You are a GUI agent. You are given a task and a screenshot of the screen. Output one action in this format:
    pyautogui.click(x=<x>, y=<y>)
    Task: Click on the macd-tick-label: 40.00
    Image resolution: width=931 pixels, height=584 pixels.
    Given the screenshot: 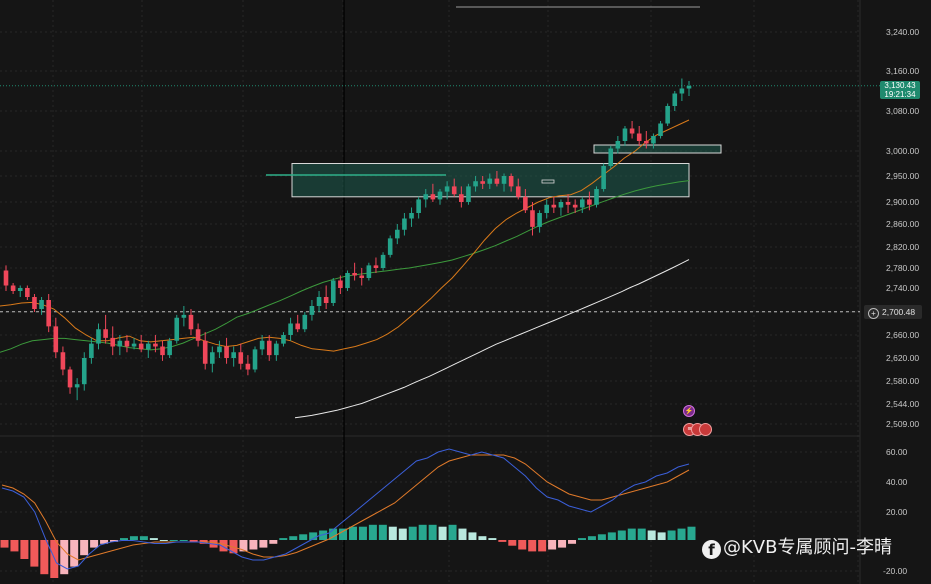 What is the action you would take?
    pyautogui.click(x=897, y=482)
    